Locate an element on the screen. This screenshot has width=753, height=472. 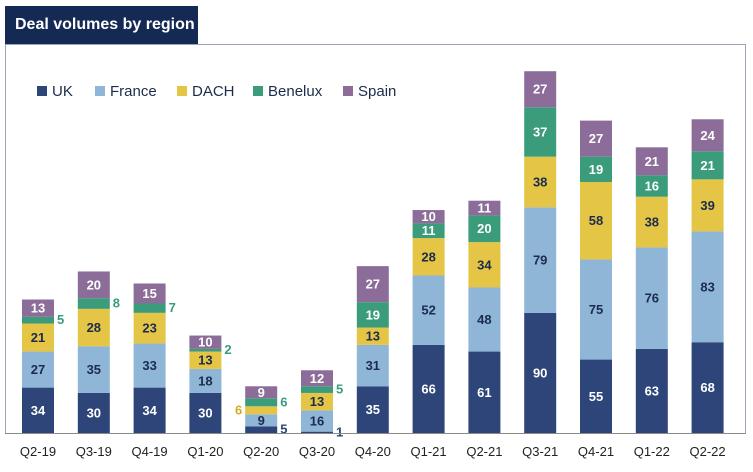
label-france-q4-19: 33 is located at coordinates (149, 365).